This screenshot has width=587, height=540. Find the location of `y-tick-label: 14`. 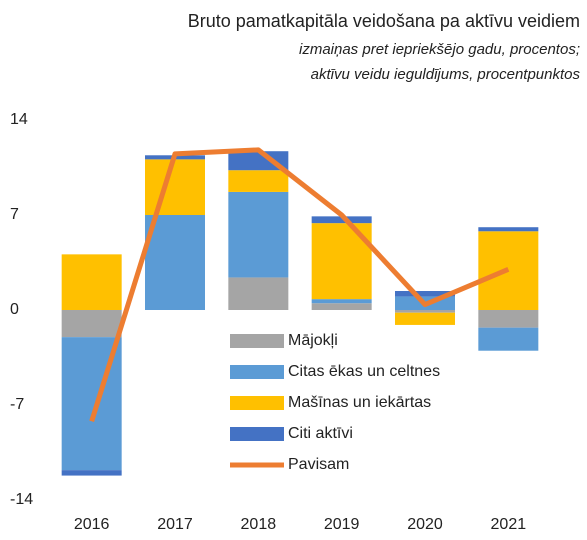

y-tick-label: 14 is located at coordinates (19, 119).